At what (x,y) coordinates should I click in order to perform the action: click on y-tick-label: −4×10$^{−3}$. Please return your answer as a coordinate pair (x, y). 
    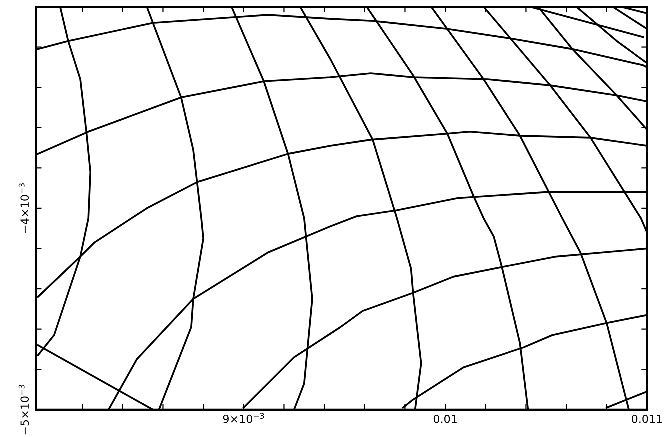
    Looking at the image, I should click on (24, 209).